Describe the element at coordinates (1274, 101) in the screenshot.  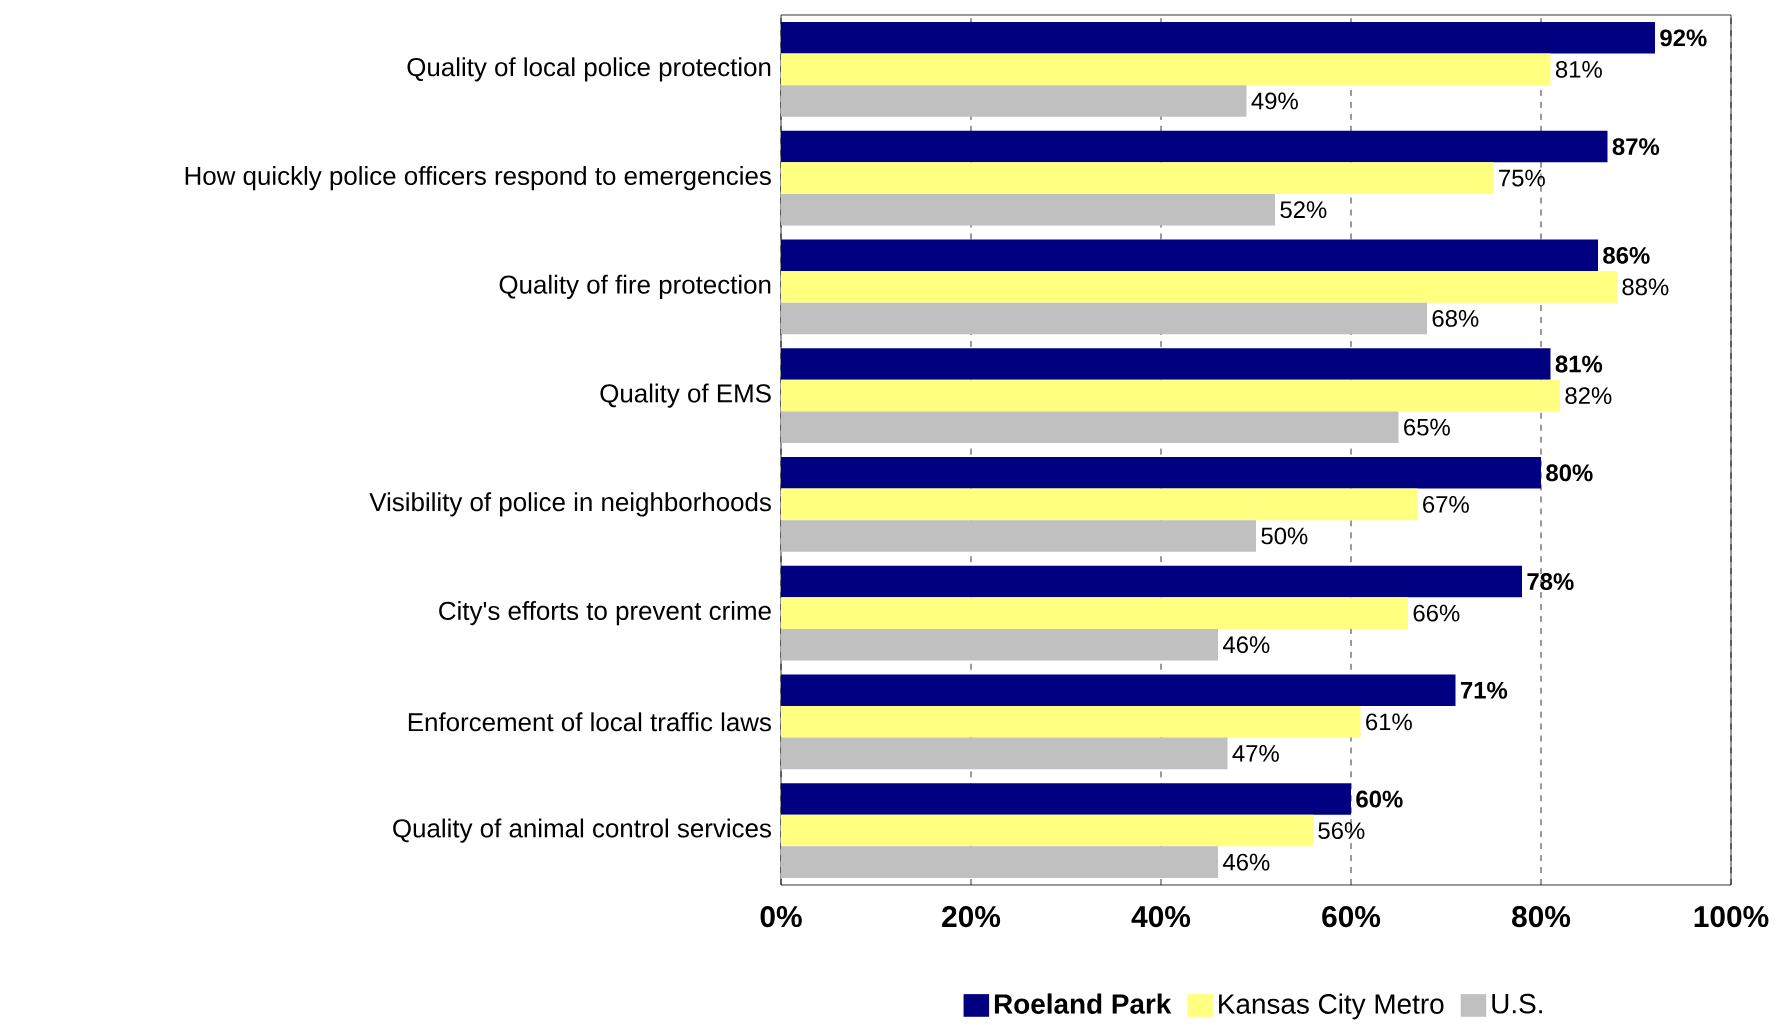
I see `data-label: 49%` at that location.